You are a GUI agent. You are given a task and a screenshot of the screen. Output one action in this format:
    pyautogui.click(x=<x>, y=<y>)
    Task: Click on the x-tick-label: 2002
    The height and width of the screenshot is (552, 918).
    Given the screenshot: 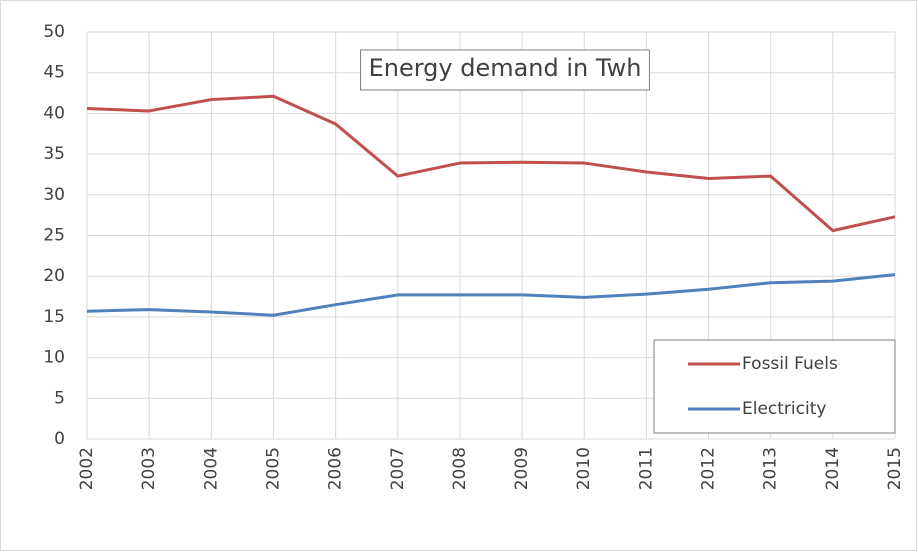 What is the action you would take?
    pyautogui.click(x=87, y=468)
    